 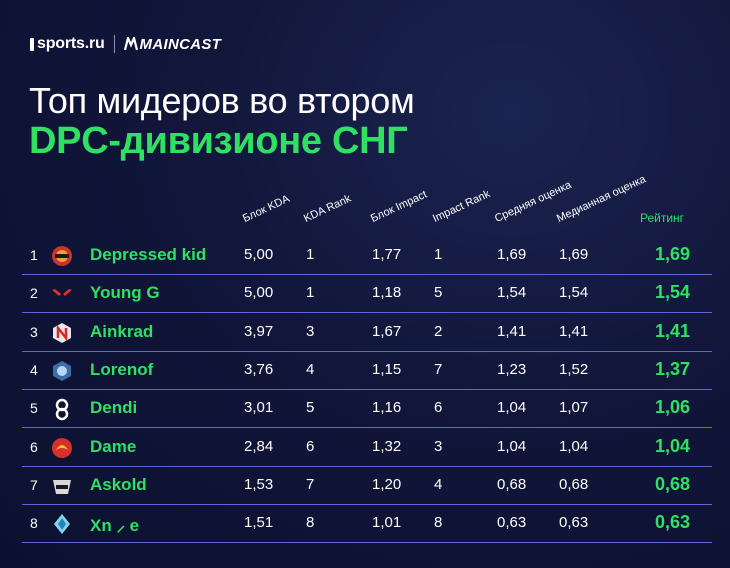 What do you see at coordinates (387, 408) in the screenshot?
I see `impact-cell: 1,16` at bounding box center [387, 408].